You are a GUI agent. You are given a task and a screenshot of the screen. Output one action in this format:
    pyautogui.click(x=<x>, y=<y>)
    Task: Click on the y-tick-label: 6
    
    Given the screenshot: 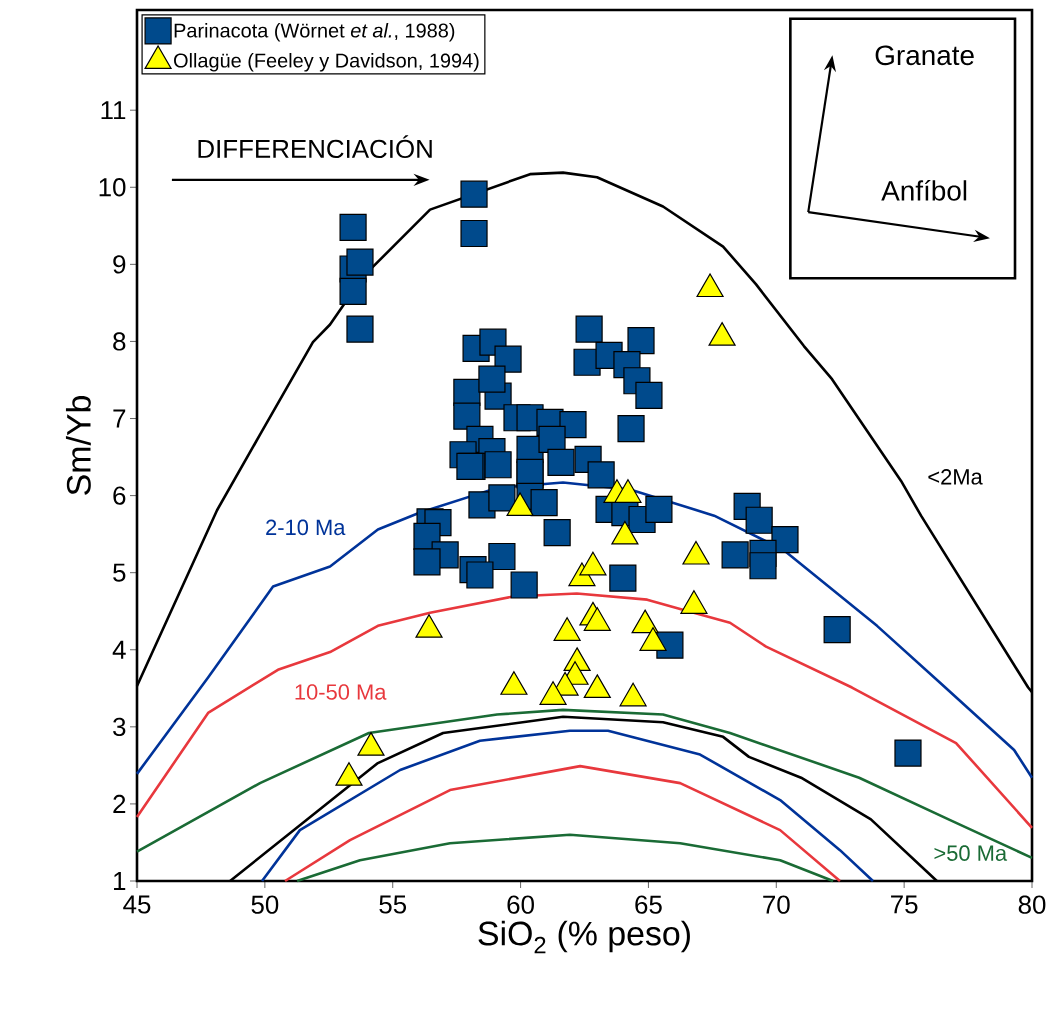 What is the action you would take?
    pyautogui.click(x=119, y=495)
    